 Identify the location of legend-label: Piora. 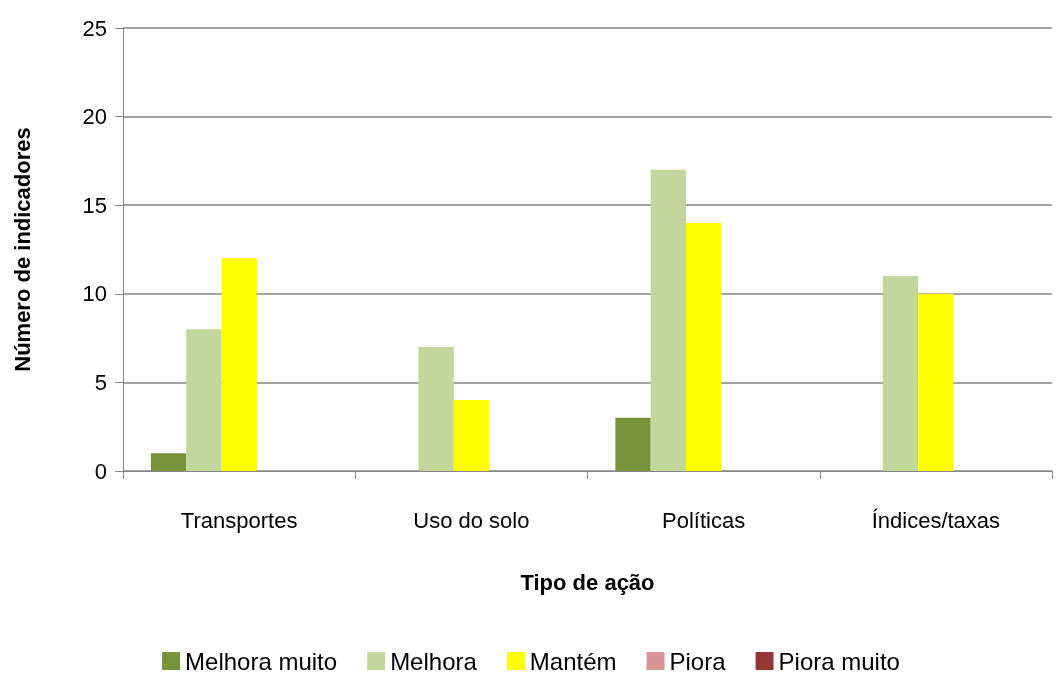
(698, 661).